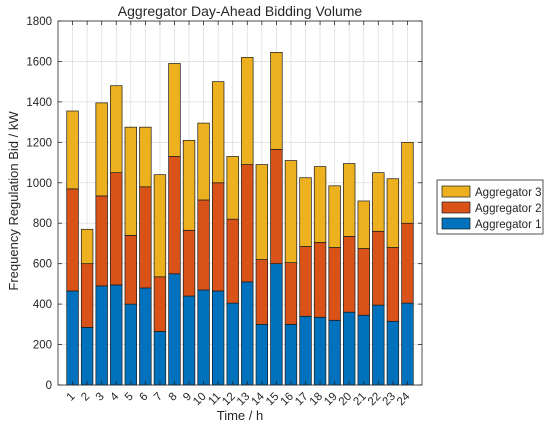 Image resolution: width=550 pixels, height=429 pixels. I want to click on y-tick-label: 1800, so click(39, 22).